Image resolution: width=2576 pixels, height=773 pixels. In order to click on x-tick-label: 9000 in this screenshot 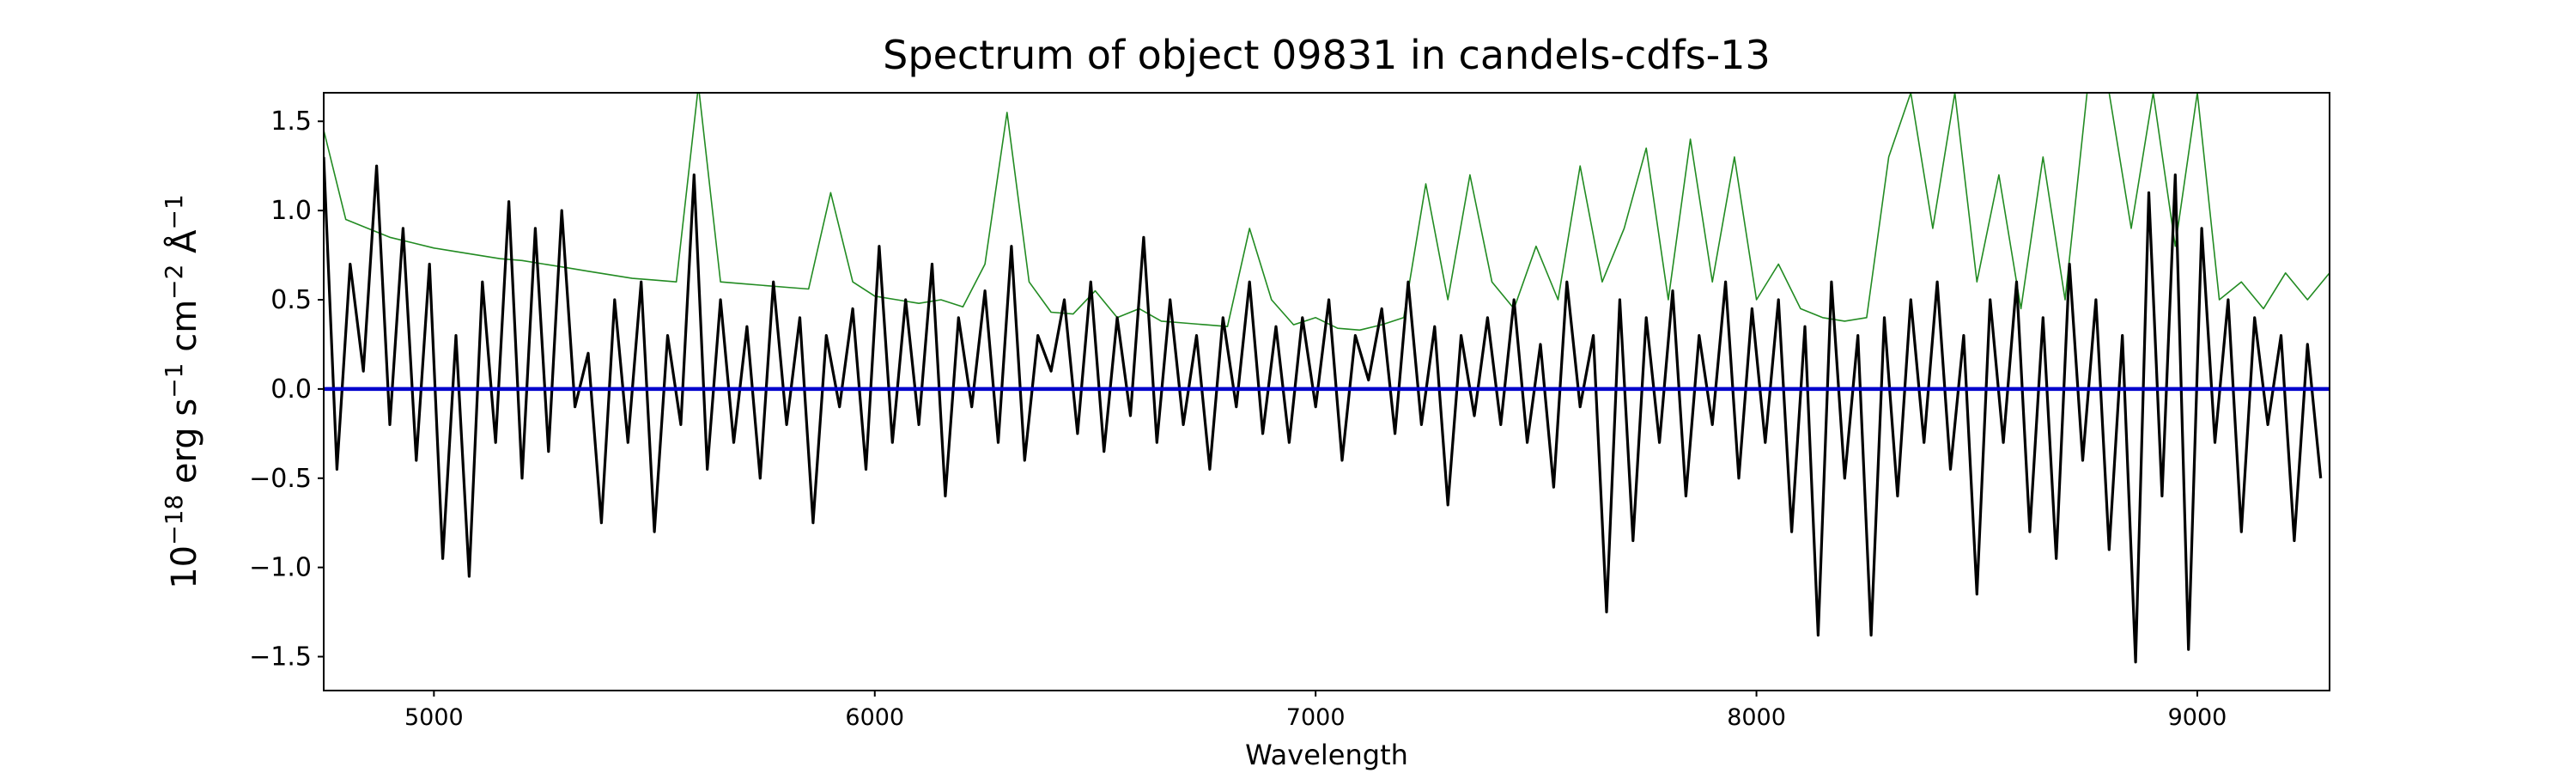, I will do `click(2197, 717)`.